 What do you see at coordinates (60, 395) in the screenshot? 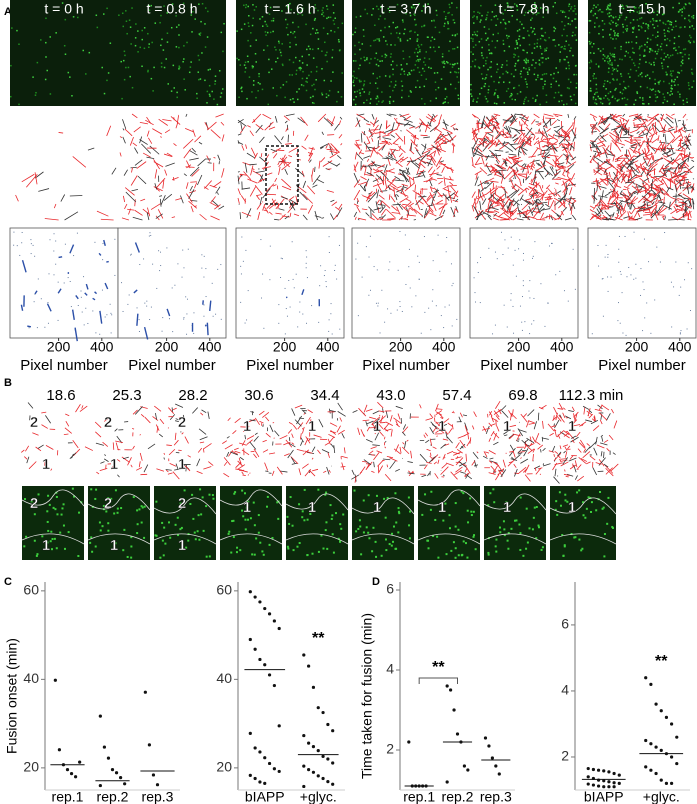
I see `time-label: 18.6` at bounding box center [60, 395].